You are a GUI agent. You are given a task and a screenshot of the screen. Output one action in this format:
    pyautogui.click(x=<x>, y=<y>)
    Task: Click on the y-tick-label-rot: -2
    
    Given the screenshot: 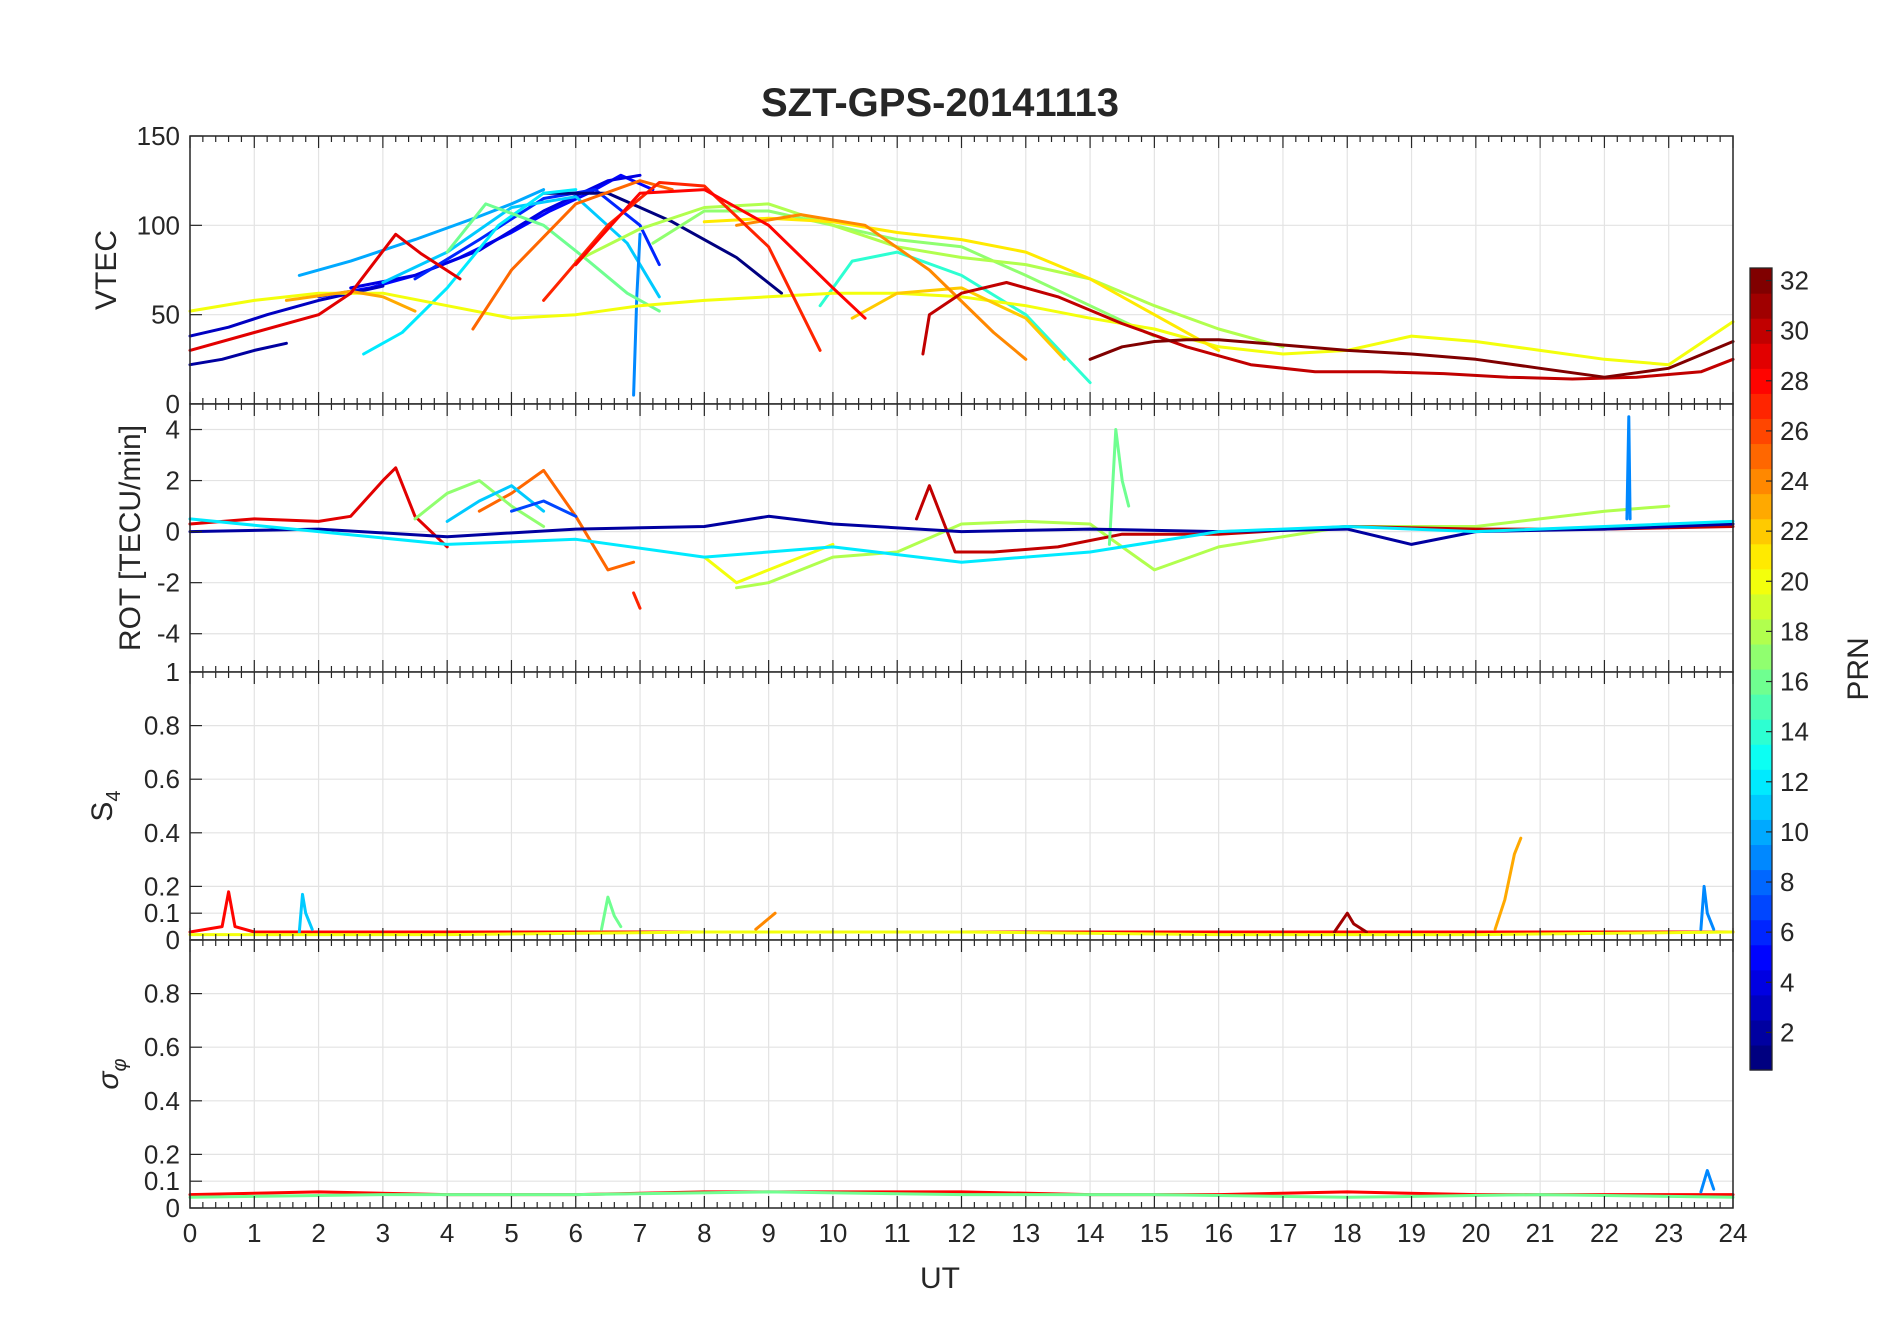 What is the action you would take?
    pyautogui.click(x=168, y=583)
    